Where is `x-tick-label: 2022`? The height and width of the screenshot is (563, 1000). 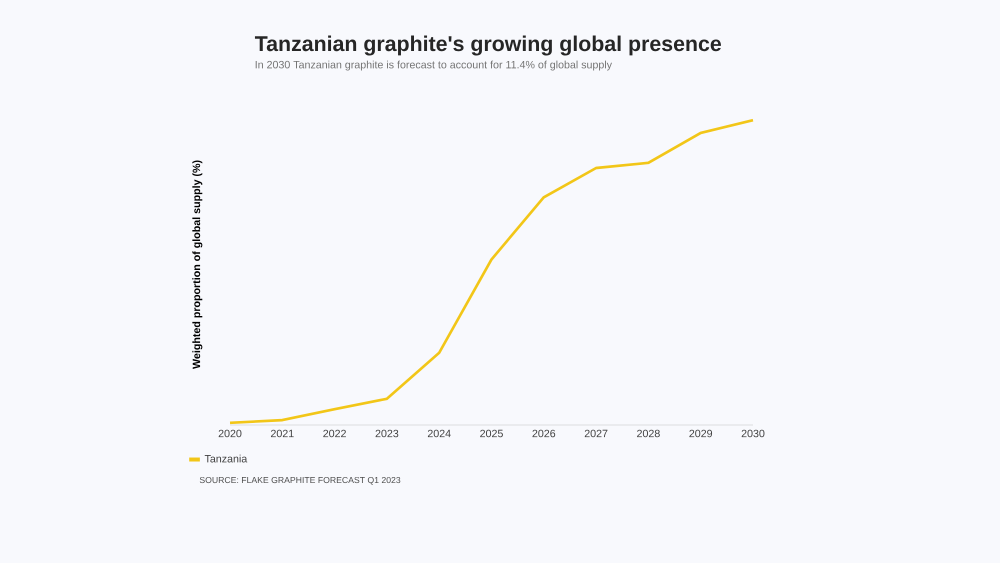
x-tick-label: 2022 is located at coordinates (334, 434).